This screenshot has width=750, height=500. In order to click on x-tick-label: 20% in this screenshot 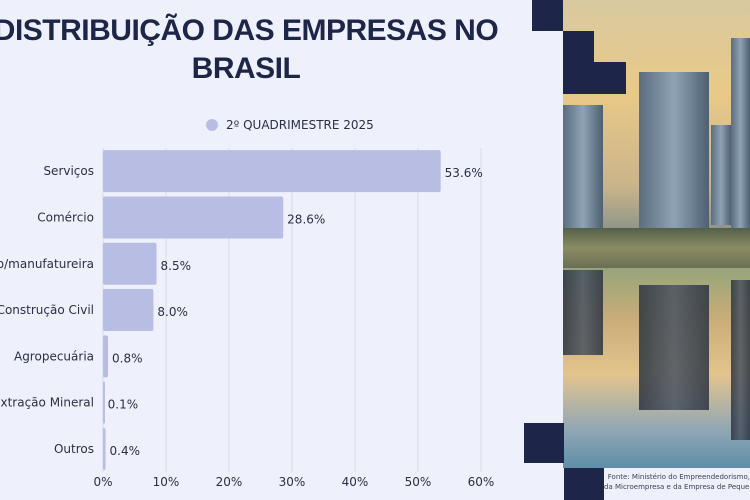, I will do `click(229, 482)`.